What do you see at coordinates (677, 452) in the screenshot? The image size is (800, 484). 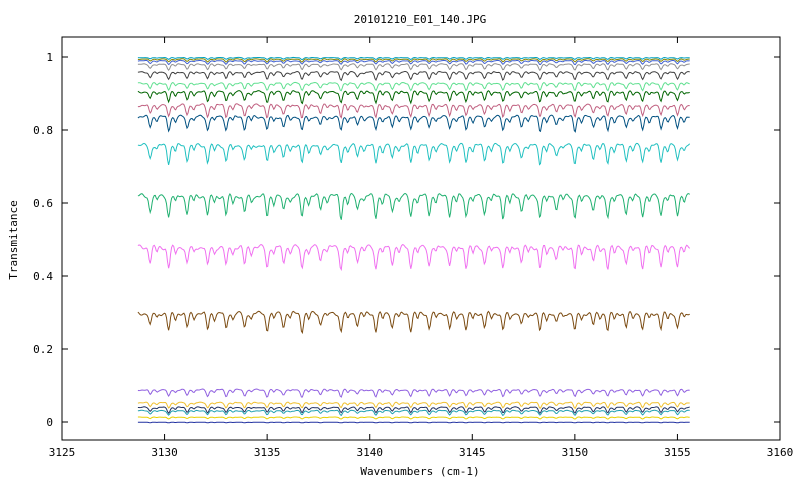 I see `x-tick-label: 3155` at bounding box center [677, 452].